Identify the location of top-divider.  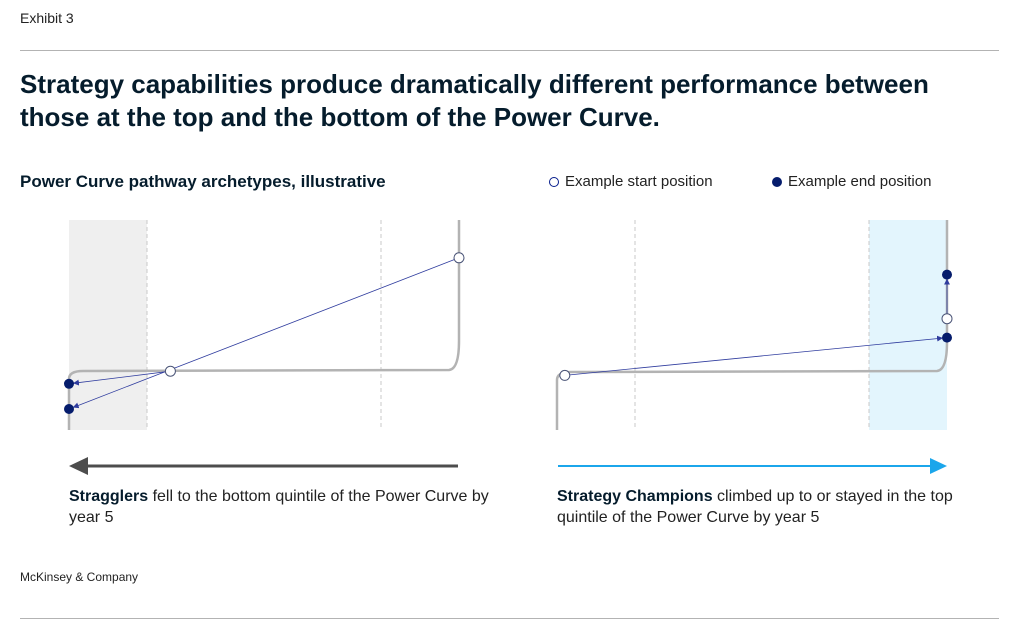
(509, 50).